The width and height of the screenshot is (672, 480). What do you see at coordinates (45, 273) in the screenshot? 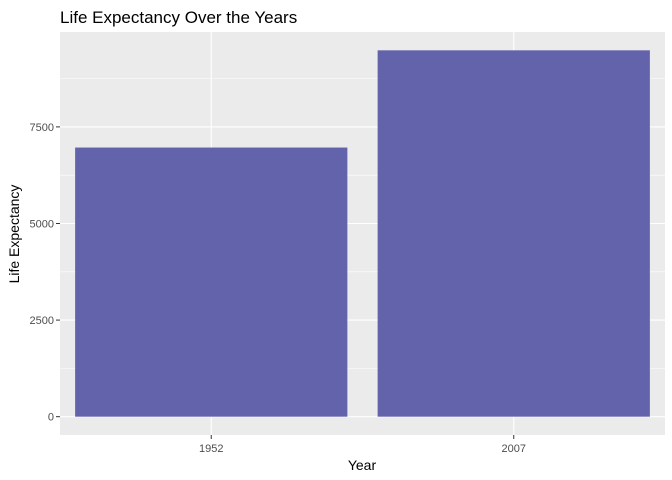
I see `y-axis: 0 2500 5000 7500` at bounding box center [45, 273].